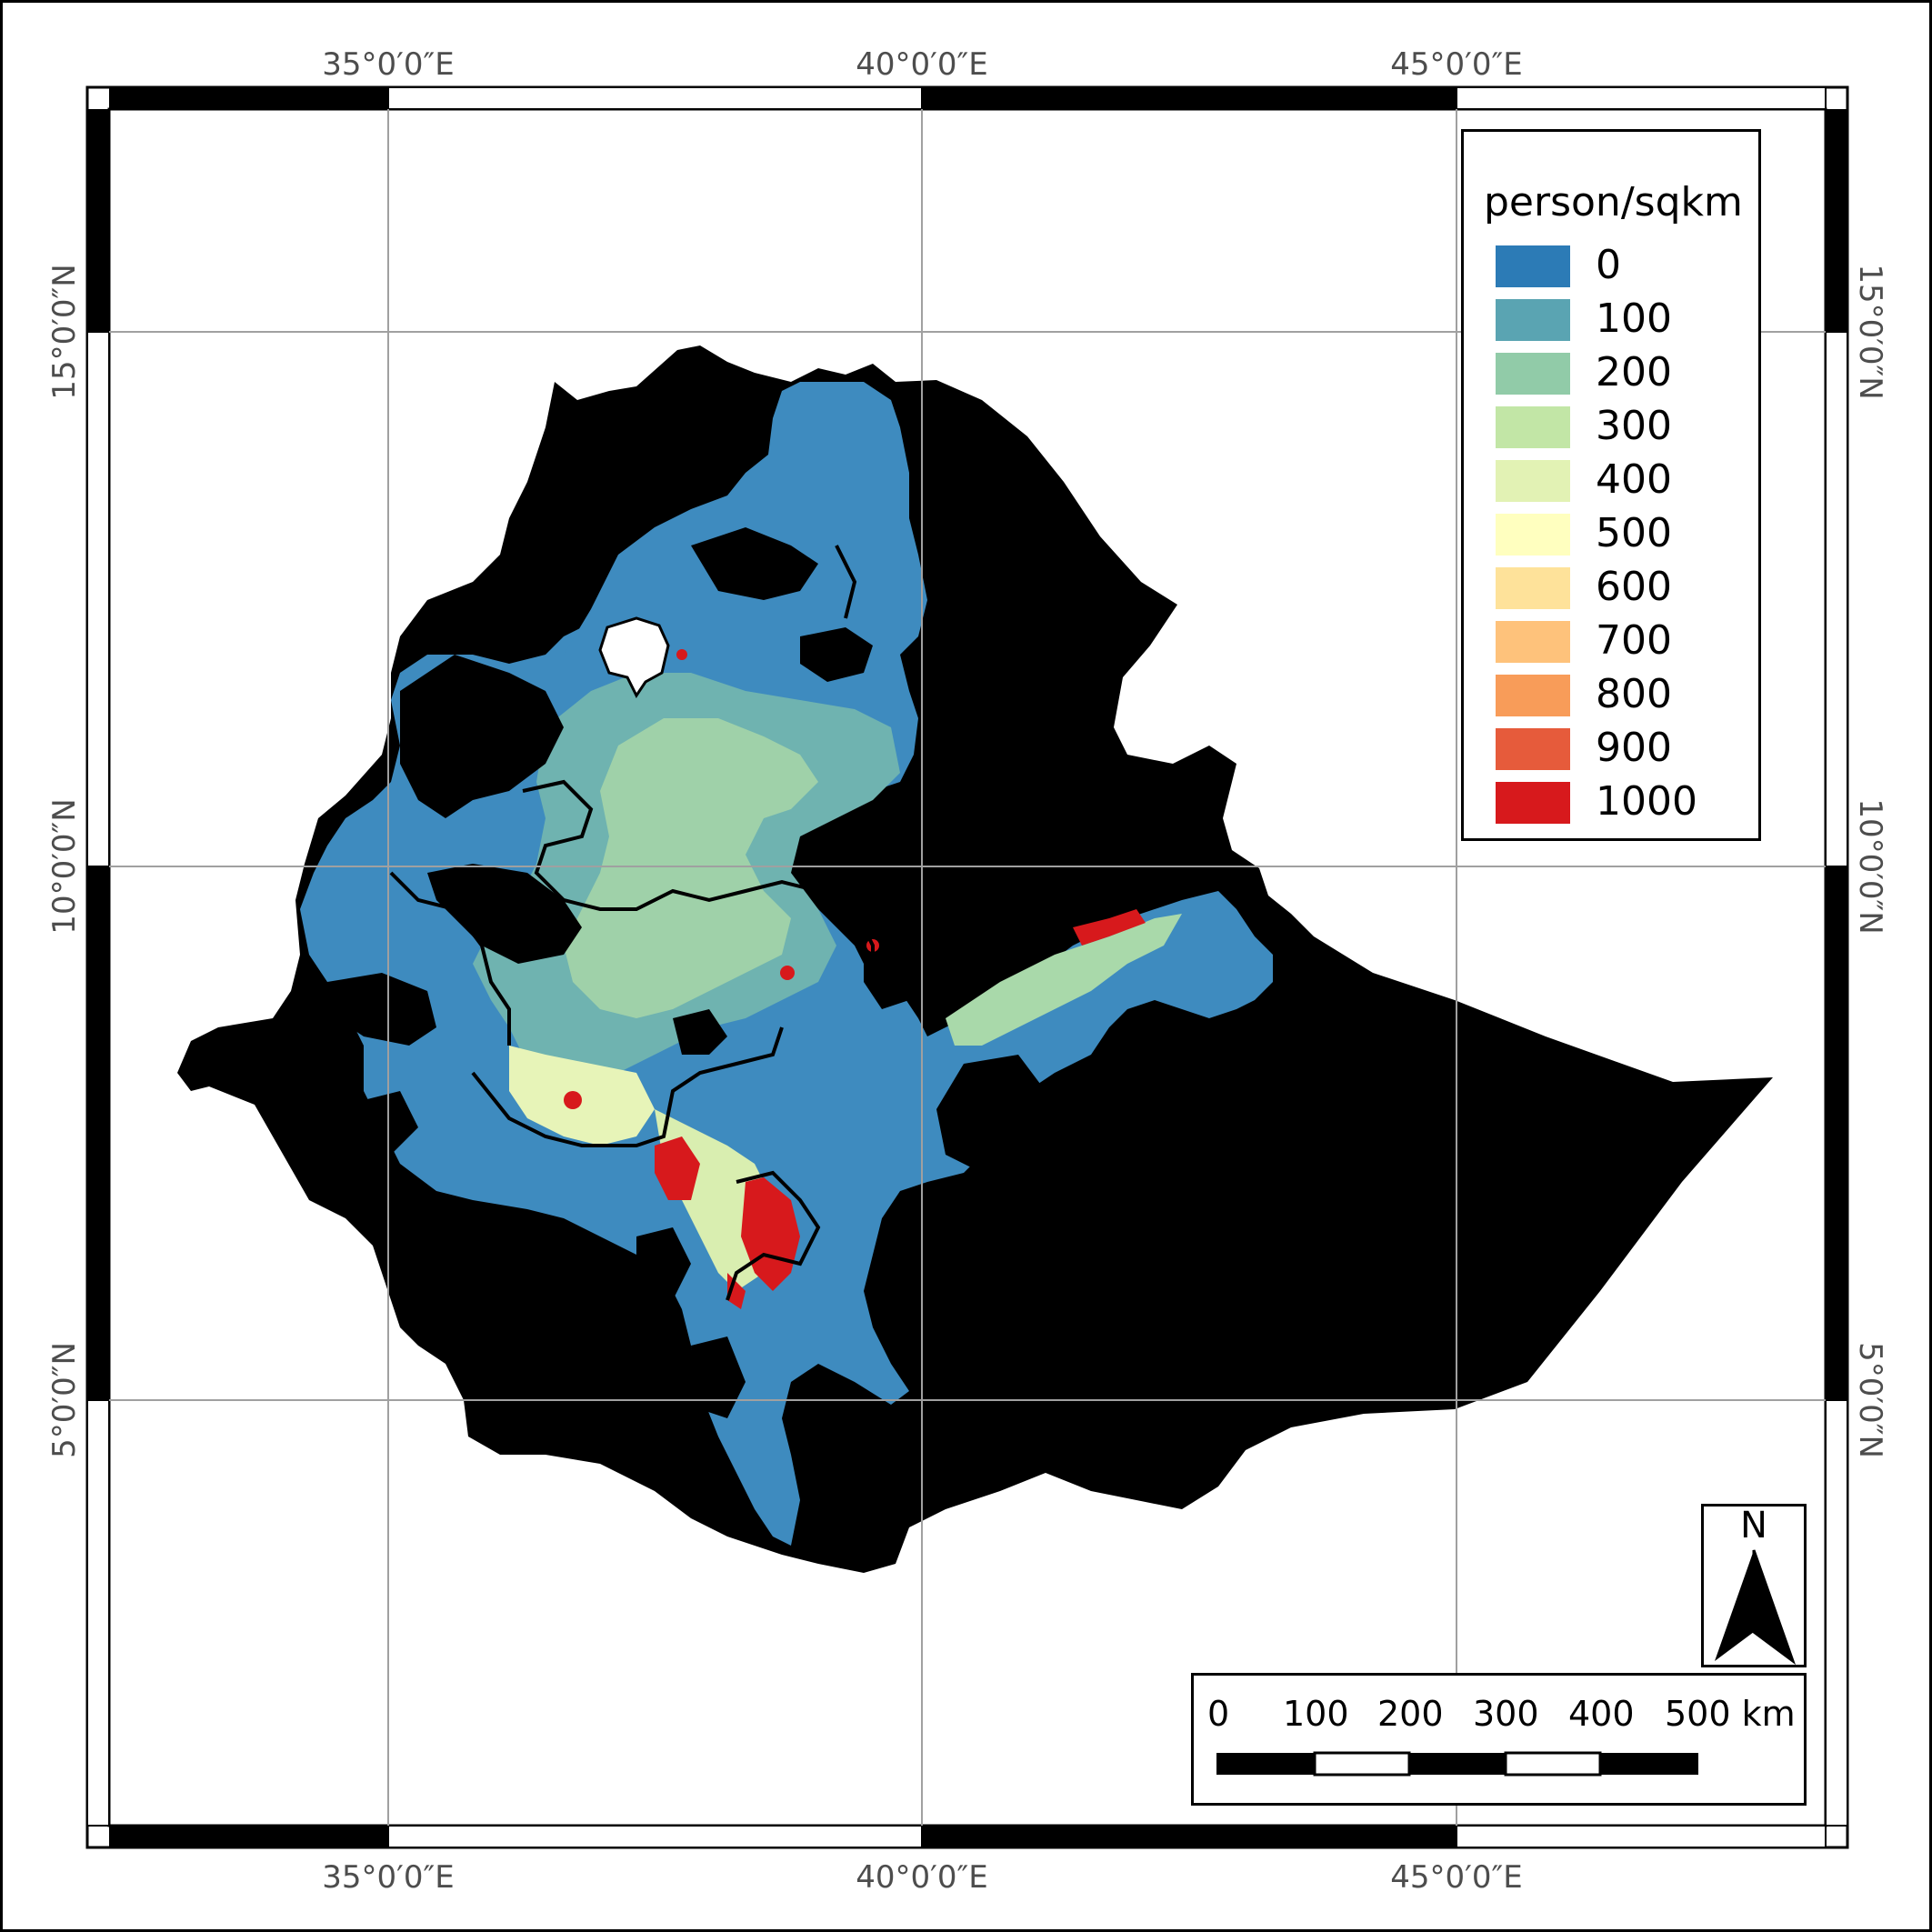  Describe the element at coordinates (1316, 1714) in the screenshot. I see `scale-label-100: 100` at that location.